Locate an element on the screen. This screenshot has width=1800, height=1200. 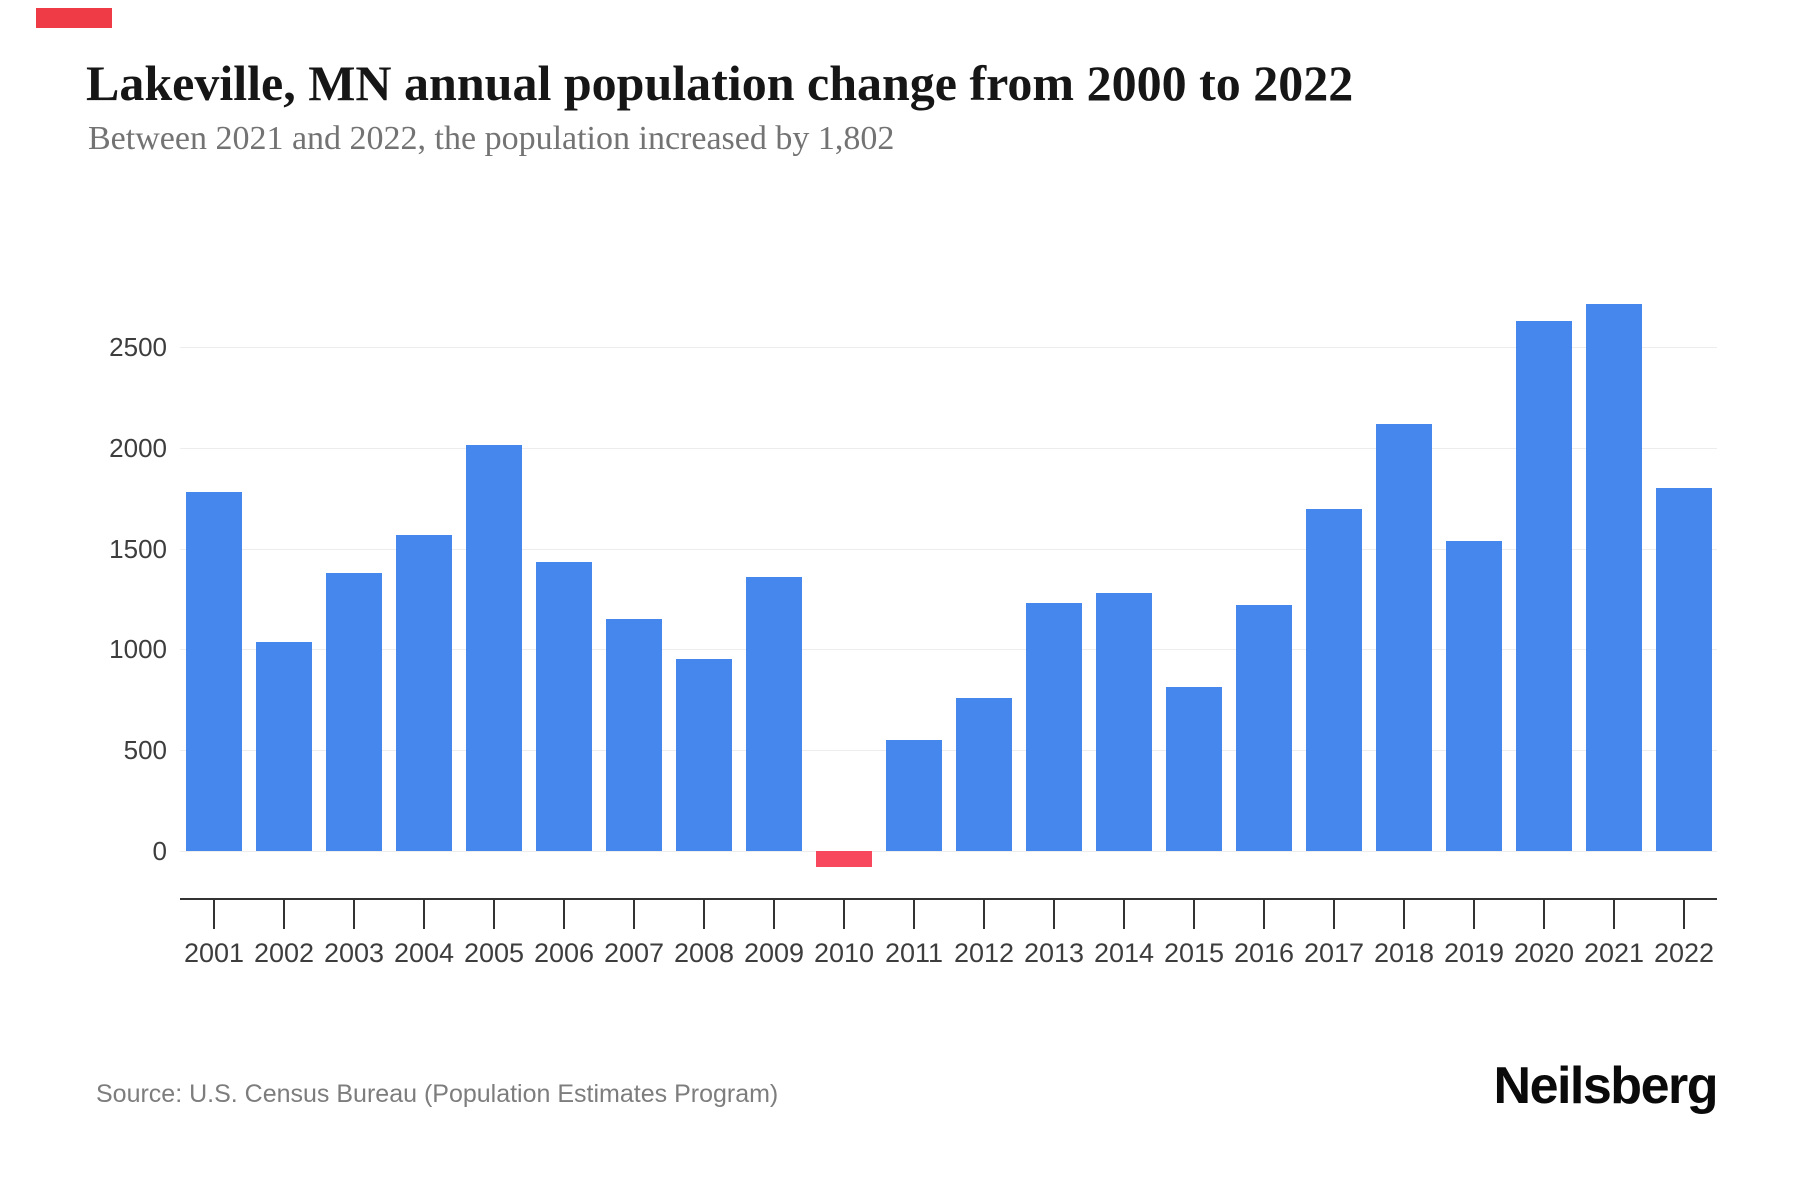
bar-2017 is located at coordinates (1334, 680).